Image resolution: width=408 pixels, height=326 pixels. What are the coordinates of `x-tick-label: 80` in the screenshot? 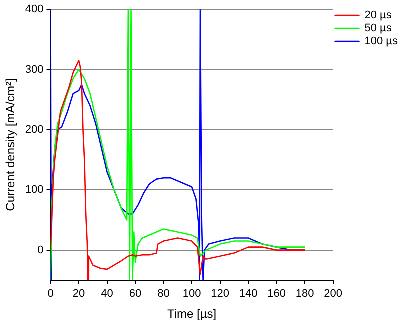 It's located at (164, 294).